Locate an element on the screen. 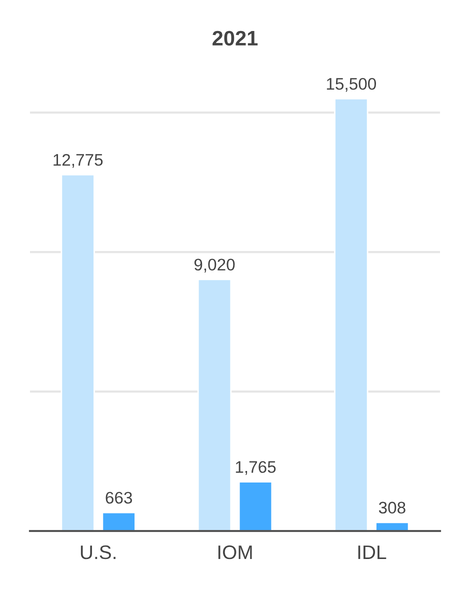  x-tick-label: IDL is located at coordinates (372, 552).